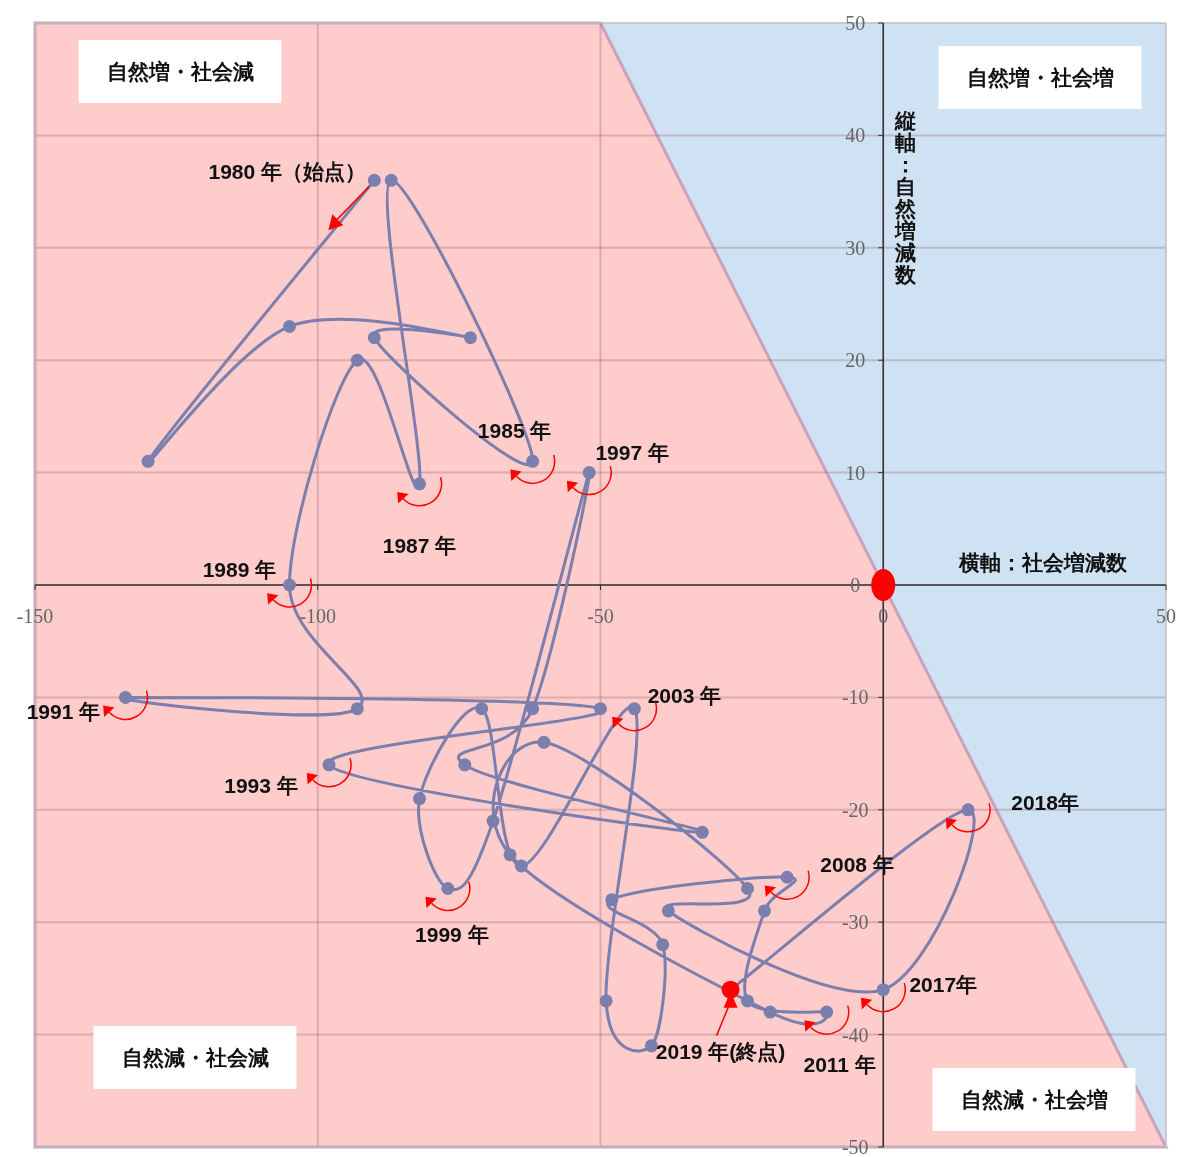 The height and width of the screenshot is (1157, 1179). Describe the element at coordinates (287, 172) in the screenshot. I see `annotation: 1980 年（始点）` at that location.